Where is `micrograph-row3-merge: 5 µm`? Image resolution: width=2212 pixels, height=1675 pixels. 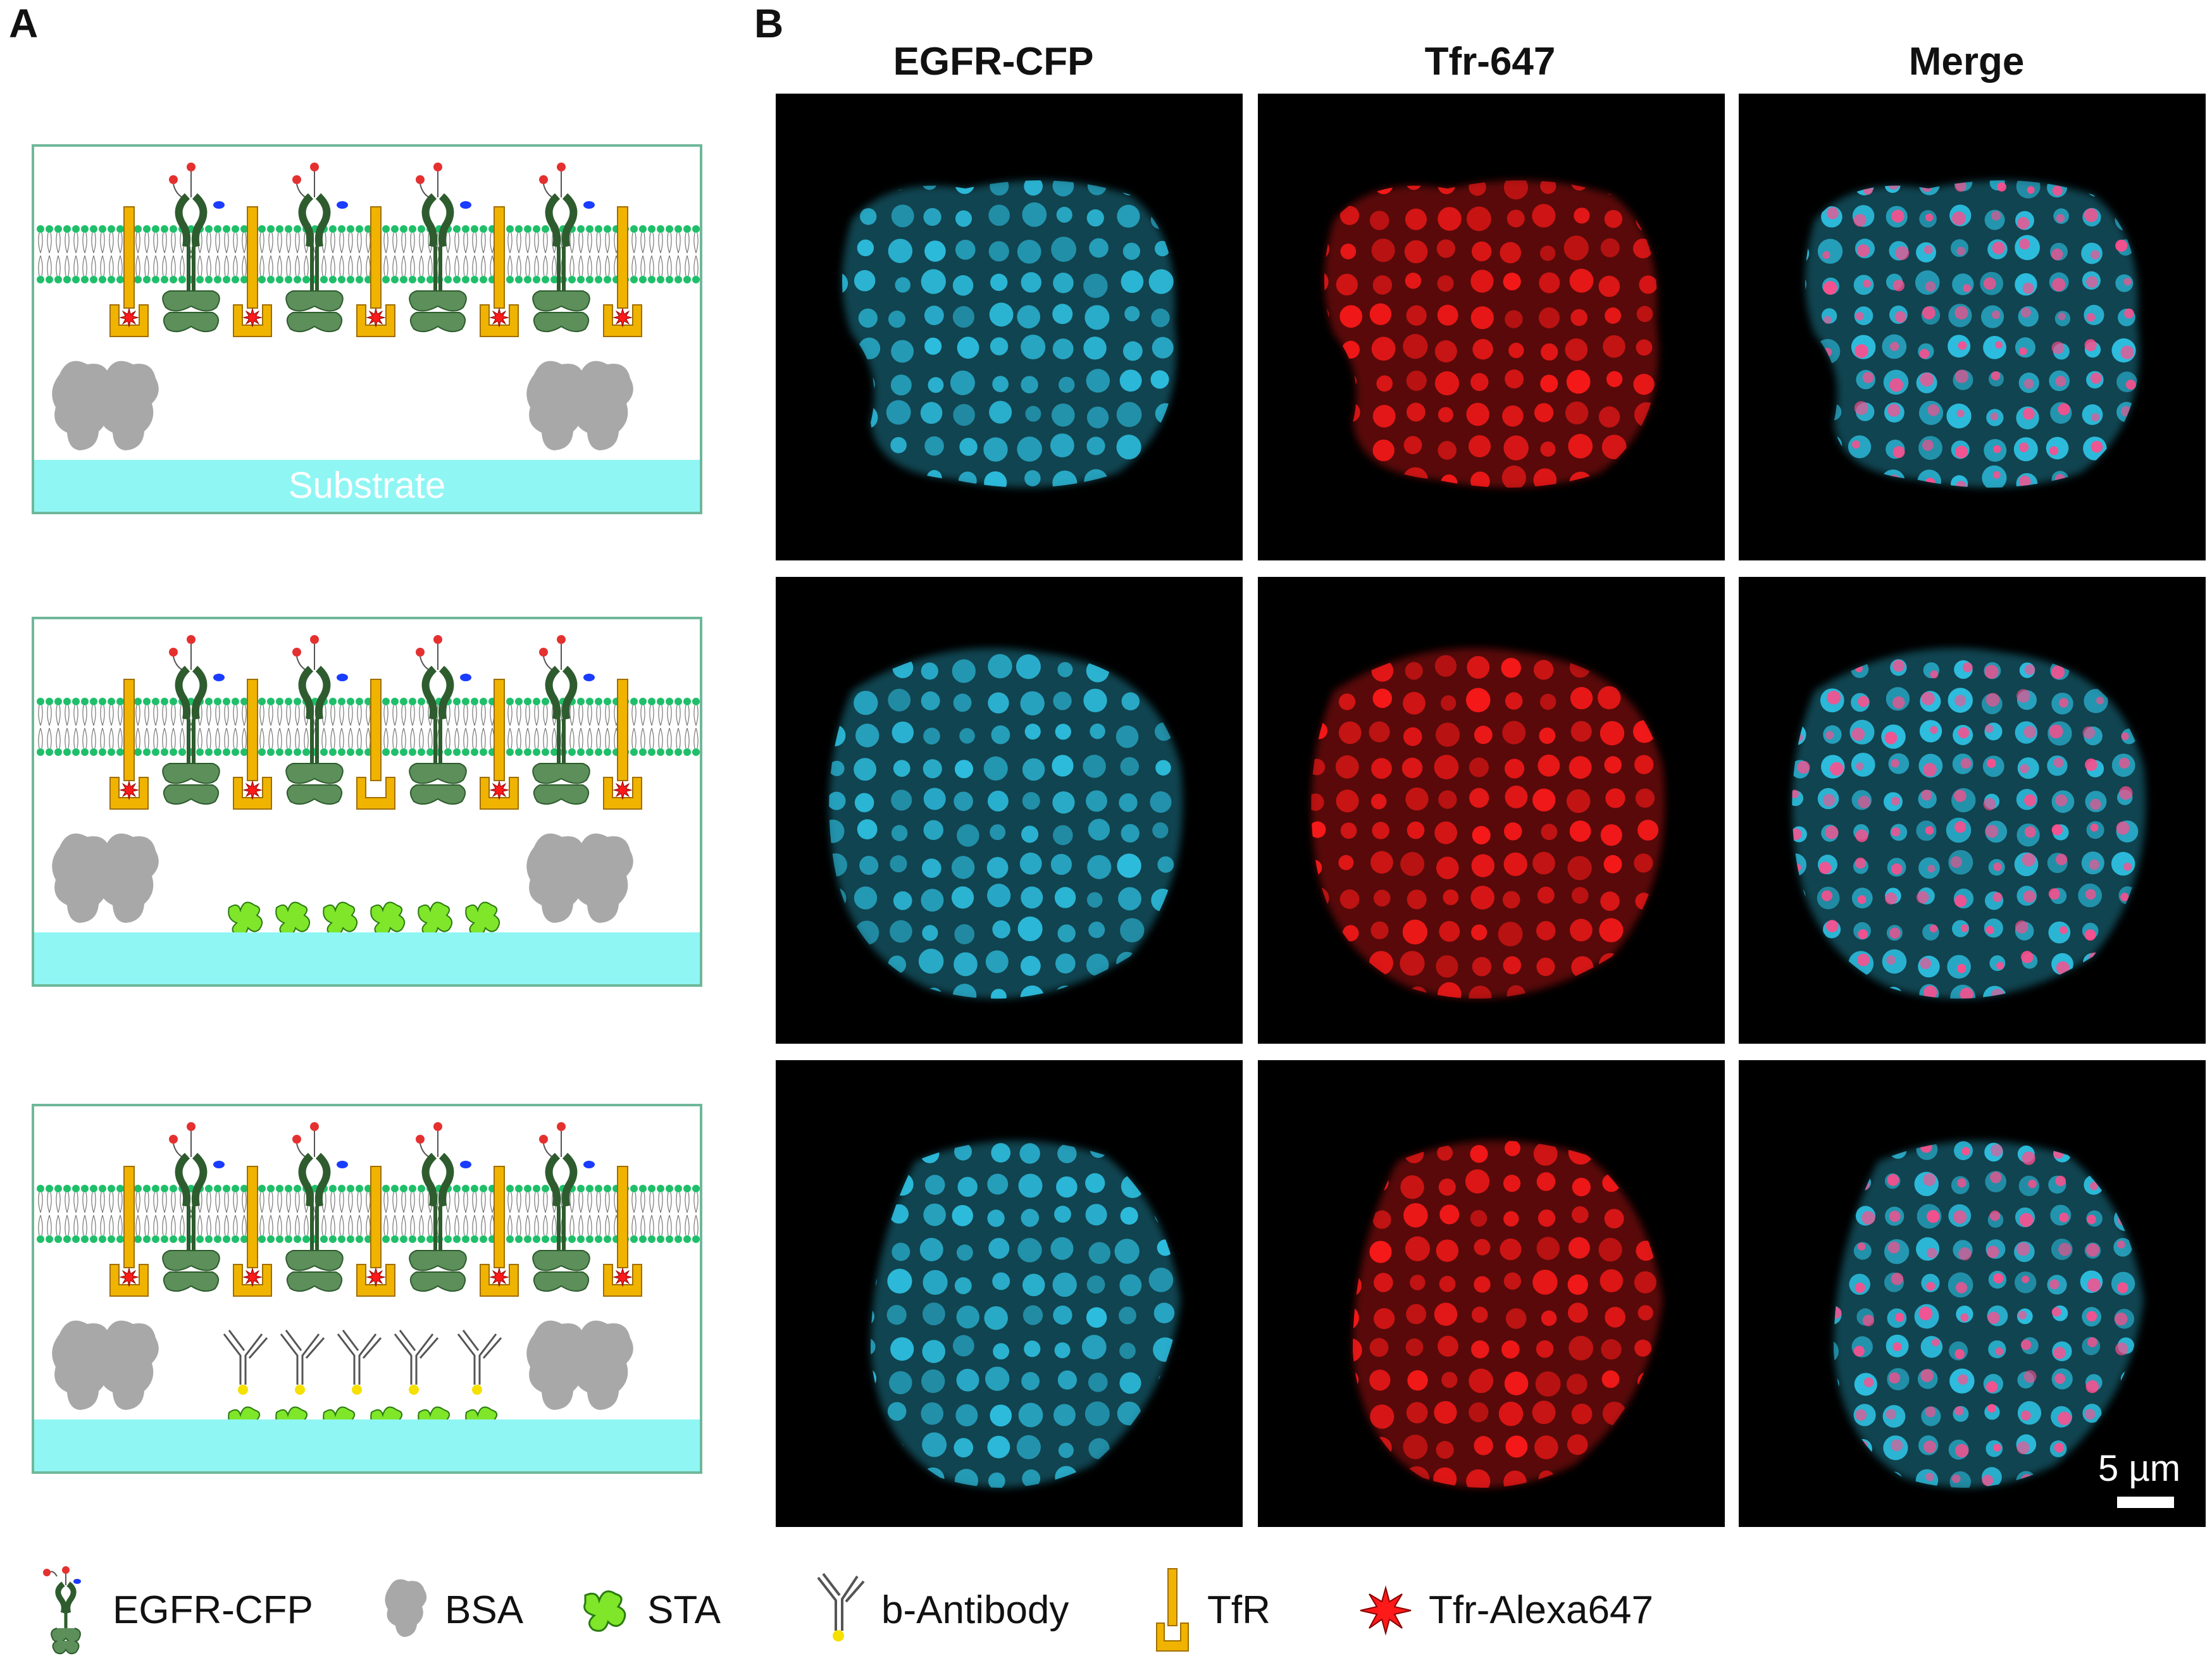 micrograph-row3-merge: 5 µm is located at coordinates (1972, 1293).